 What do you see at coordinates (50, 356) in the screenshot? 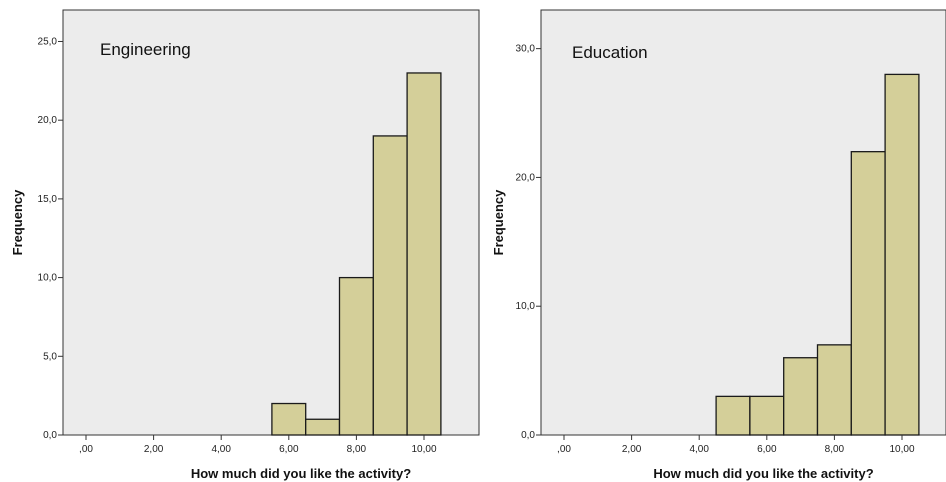
I see `y-tick-label: 5,0` at bounding box center [50, 356].